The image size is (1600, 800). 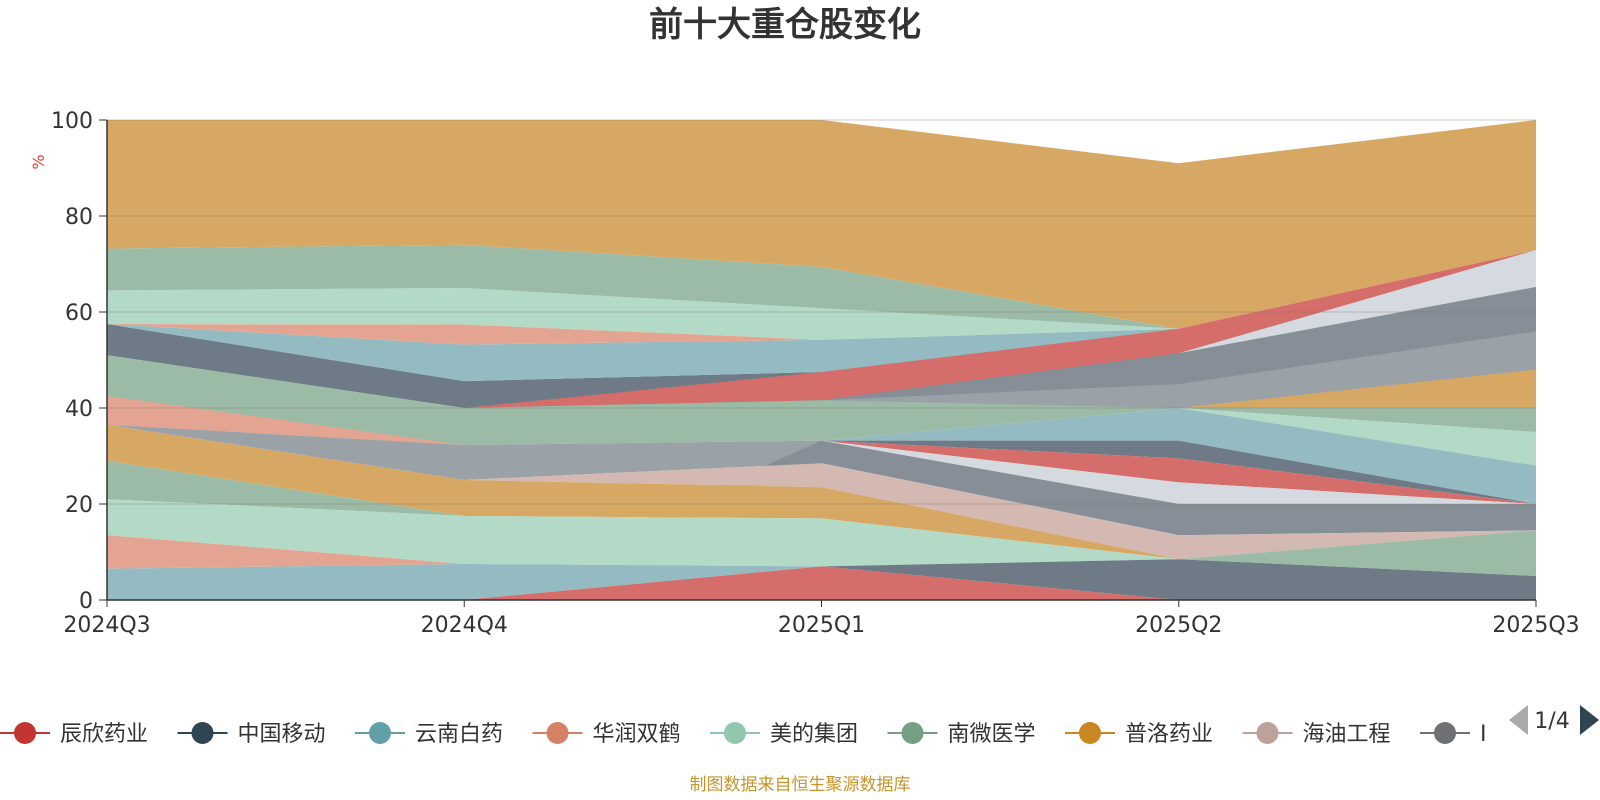 I want to click on y-tick-label: 80, so click(x=79, y=217).